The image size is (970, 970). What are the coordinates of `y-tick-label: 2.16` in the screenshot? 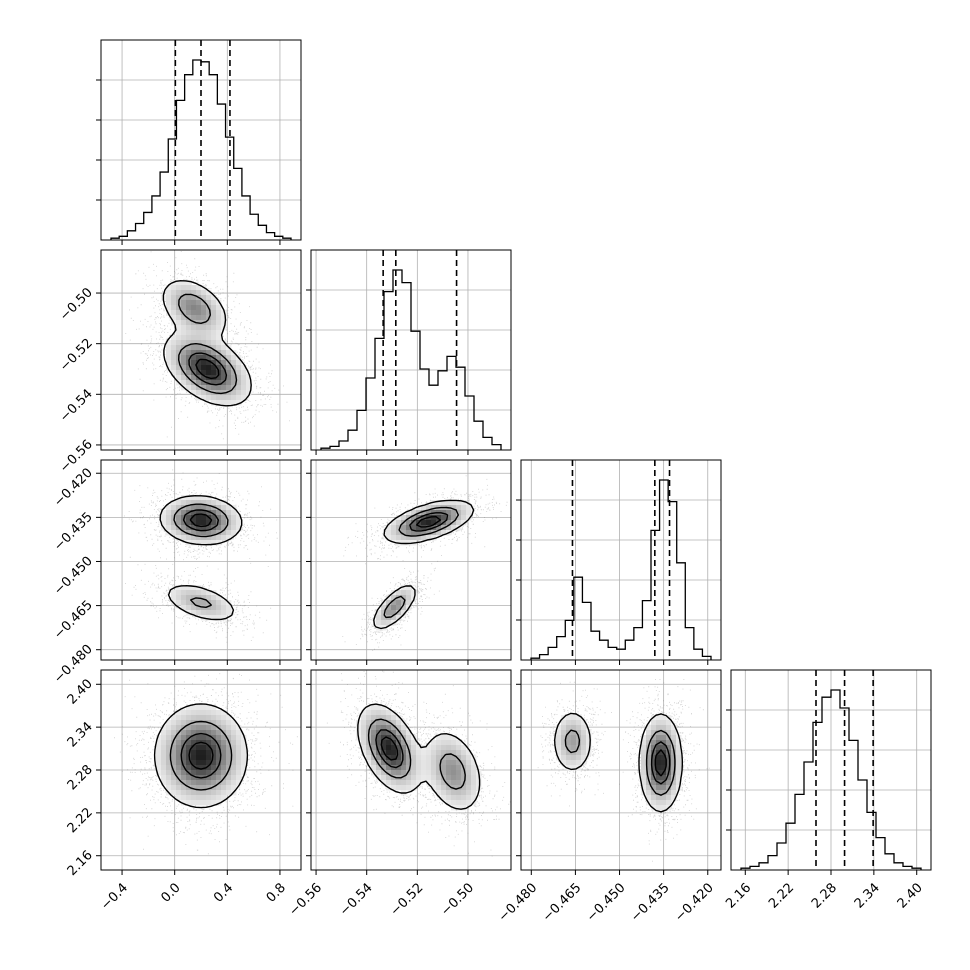 It's located at (80, 863).